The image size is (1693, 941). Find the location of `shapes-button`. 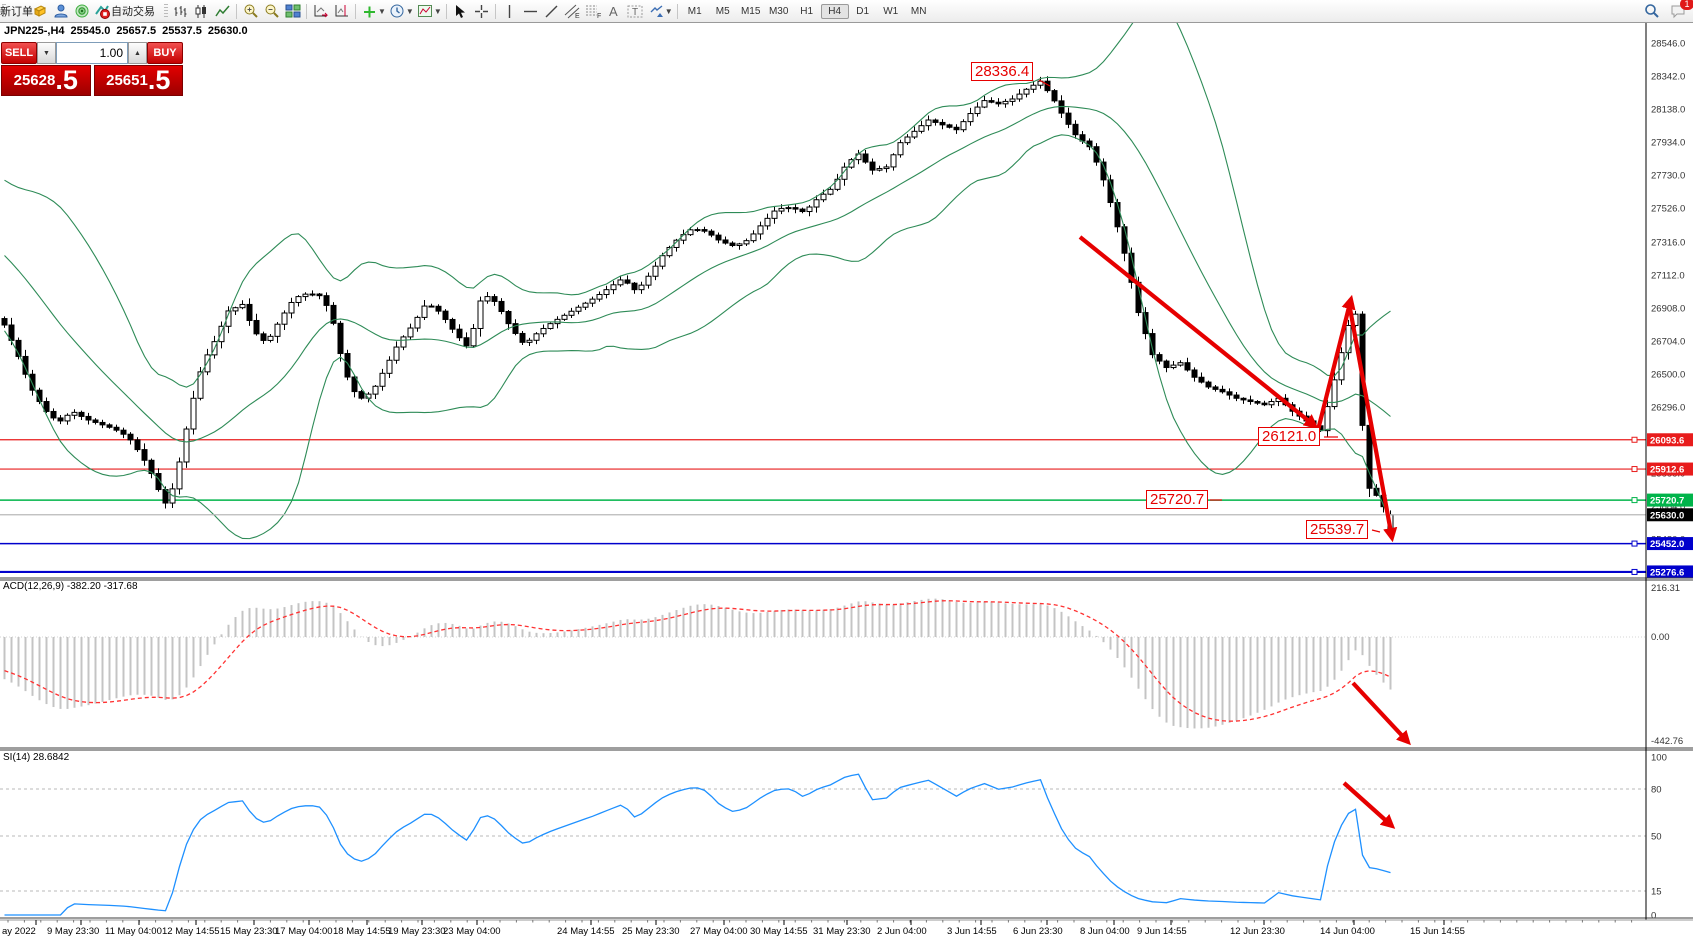

shapes-button is located at coordinates (656, 11).